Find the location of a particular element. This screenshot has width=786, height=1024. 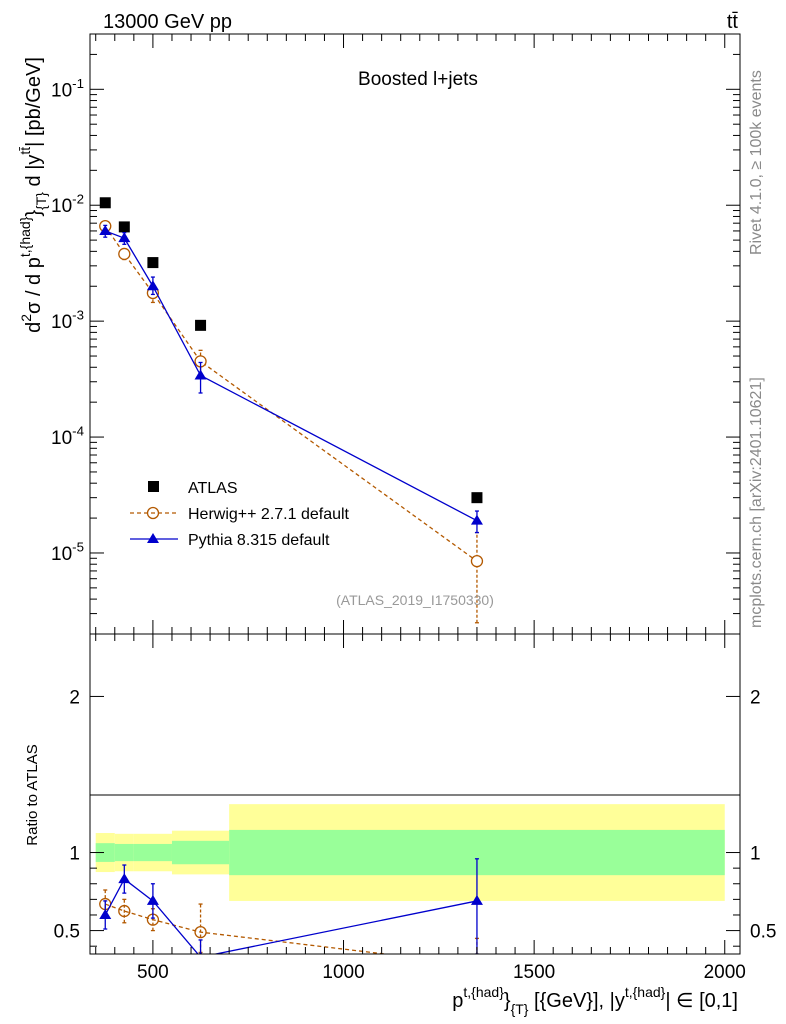

y-tick-label: 10⁻² is located at coordinates (67, 205).